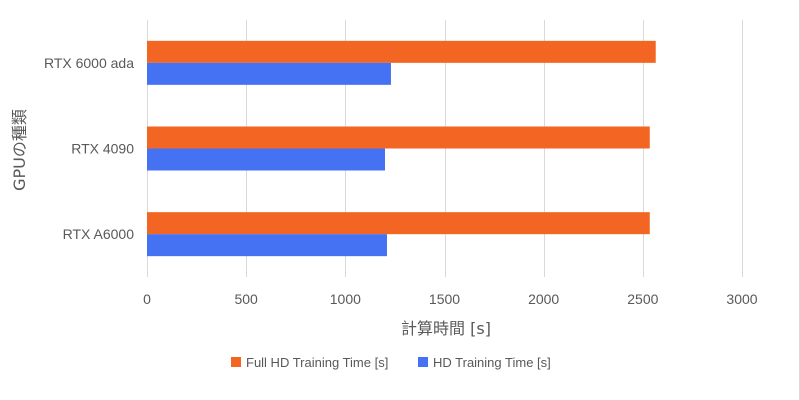 The width and height of the screenshot is (800, 400). What do you see at coordinates (89, 63) in the screenshot?
I see `category-label: RTX 6000 ada` at bounding box center [89, 63].